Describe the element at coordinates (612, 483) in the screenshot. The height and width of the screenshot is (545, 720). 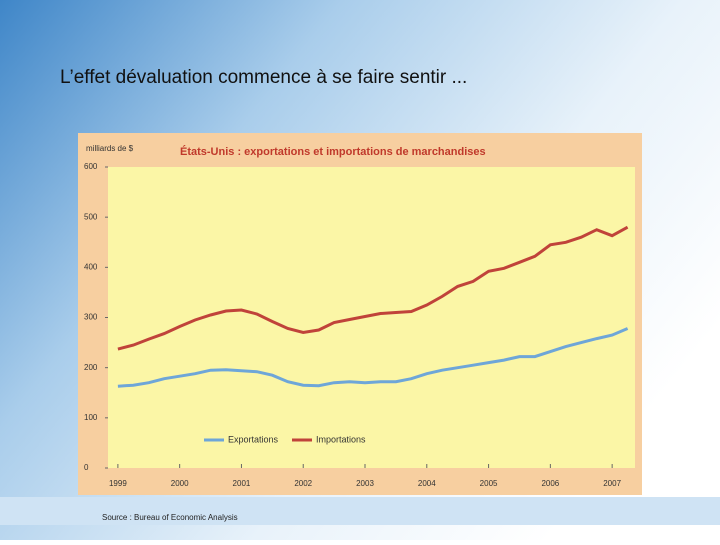
I see `x-tick-label: 2007` at that location.